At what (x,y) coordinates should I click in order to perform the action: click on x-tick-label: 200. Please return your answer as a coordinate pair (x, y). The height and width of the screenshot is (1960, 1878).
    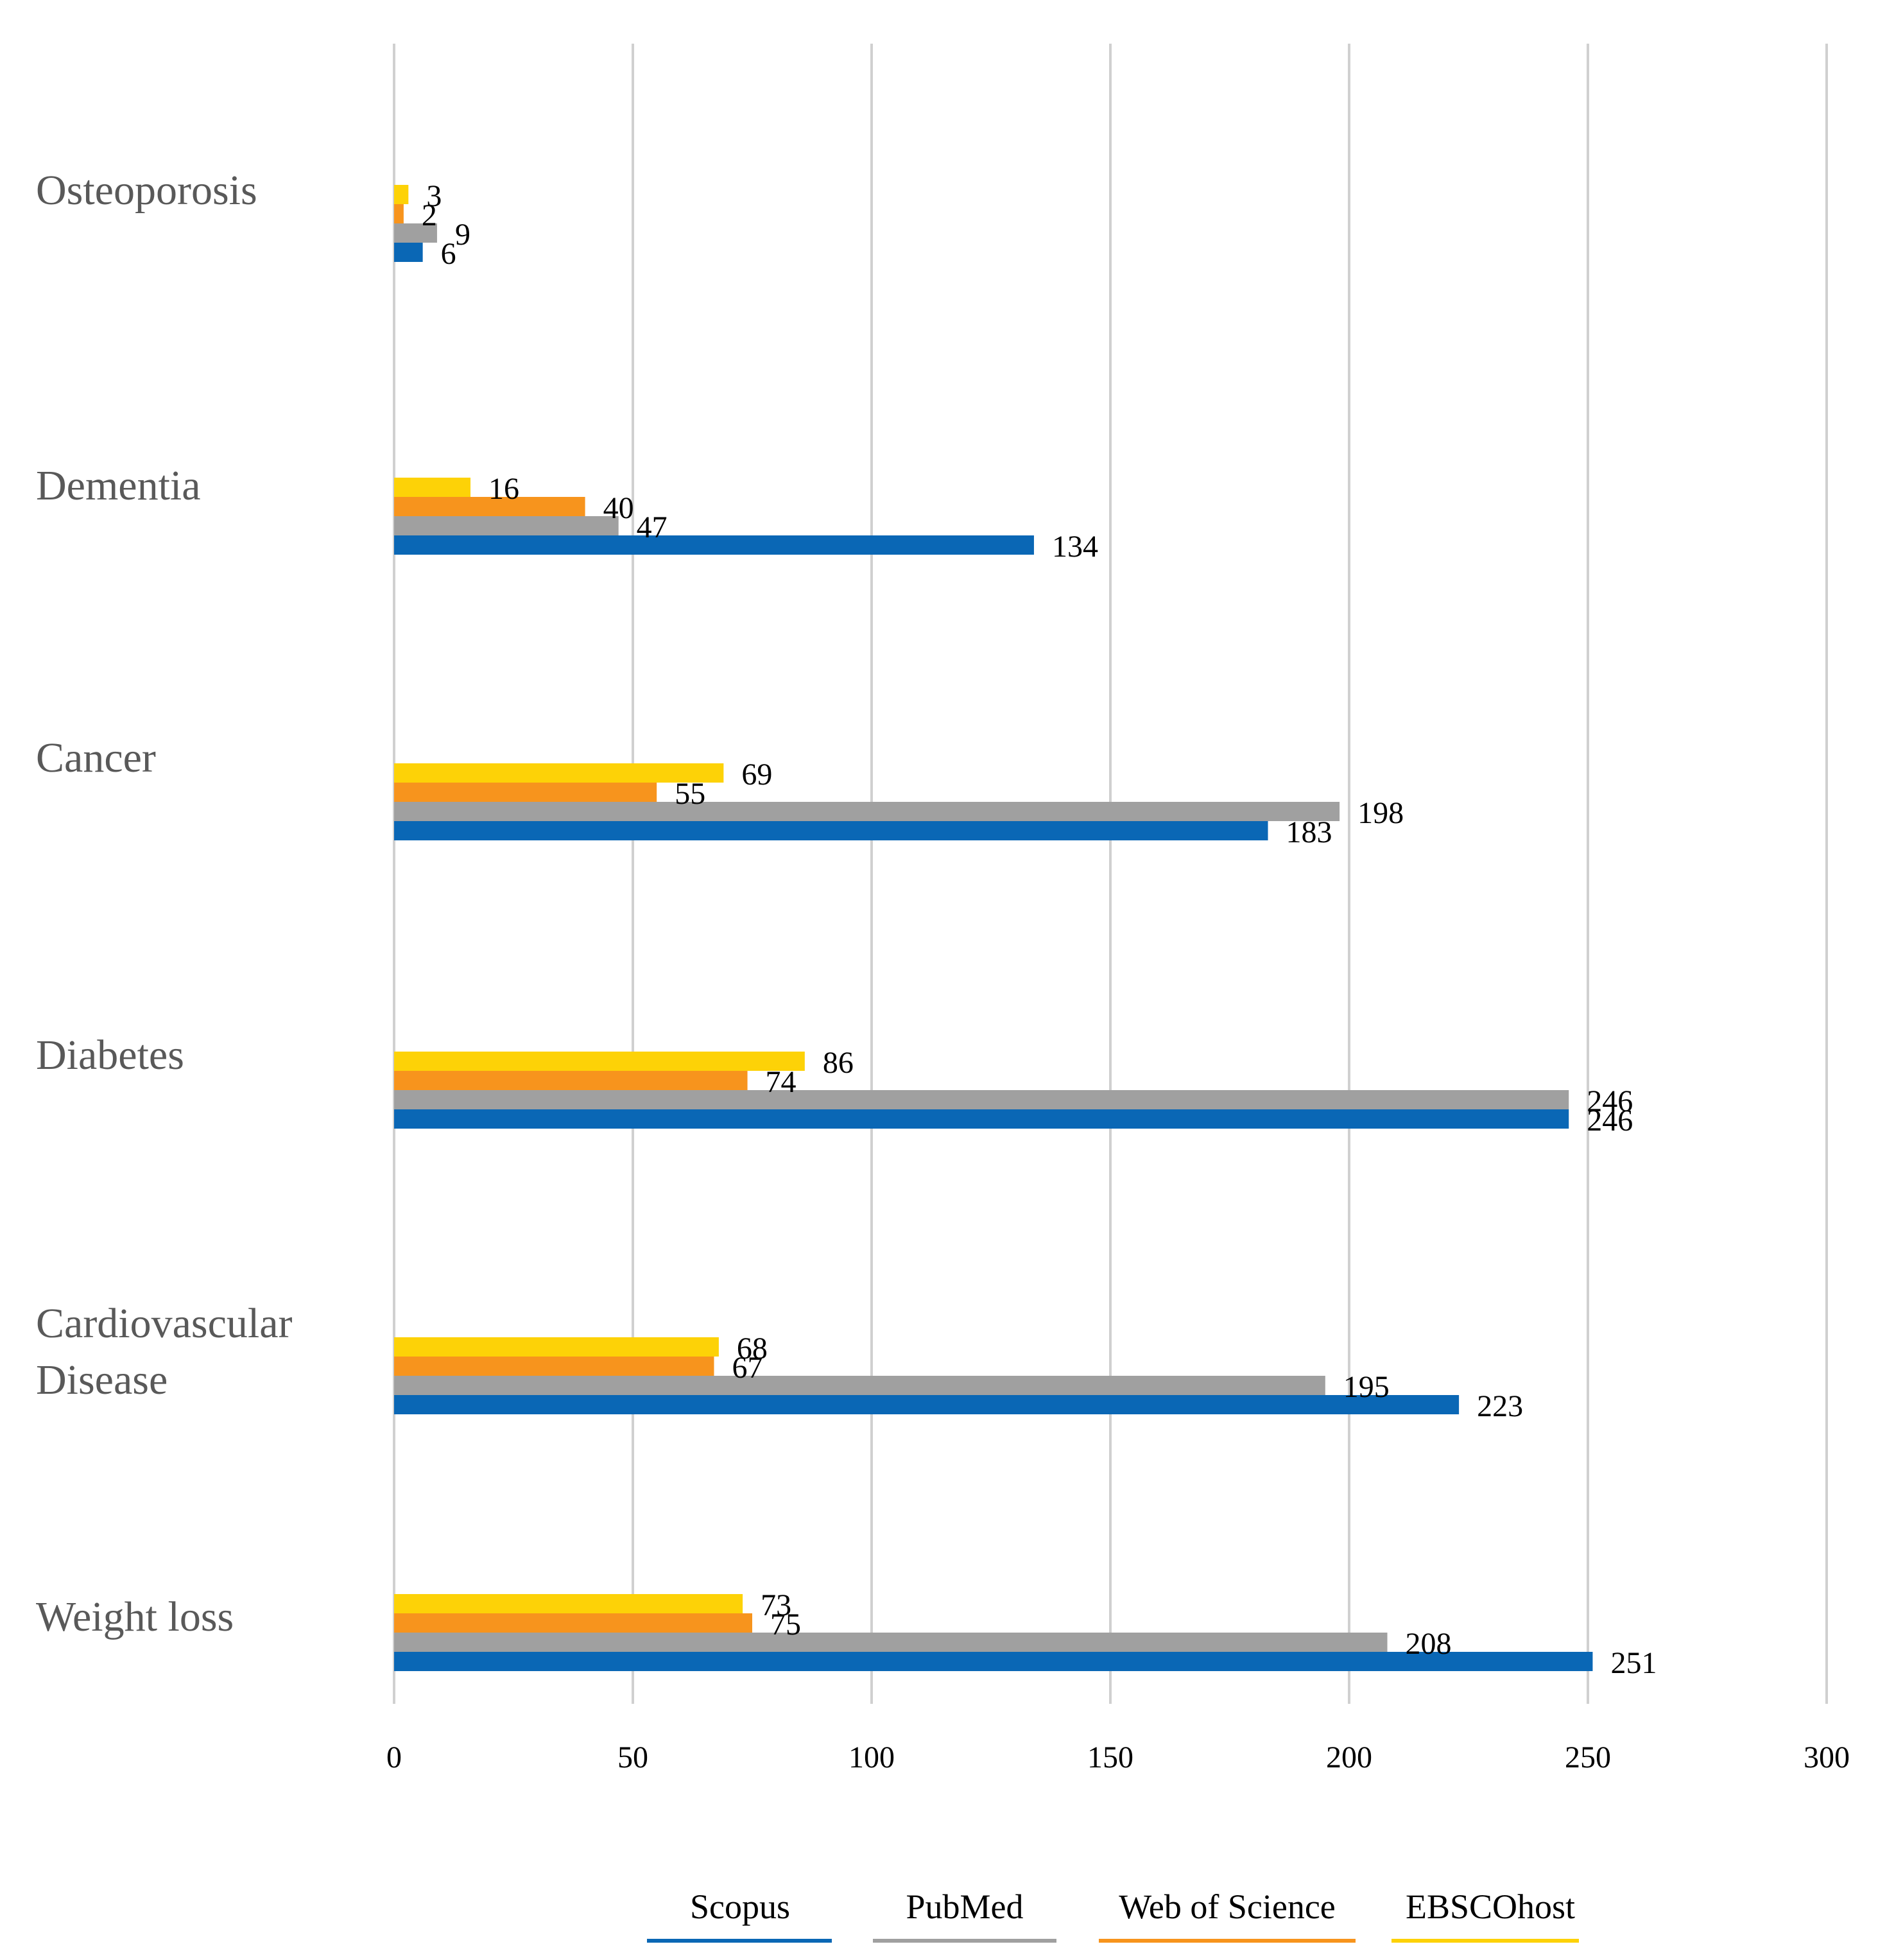
    Looking at the image, I should click on (1349, 1757).